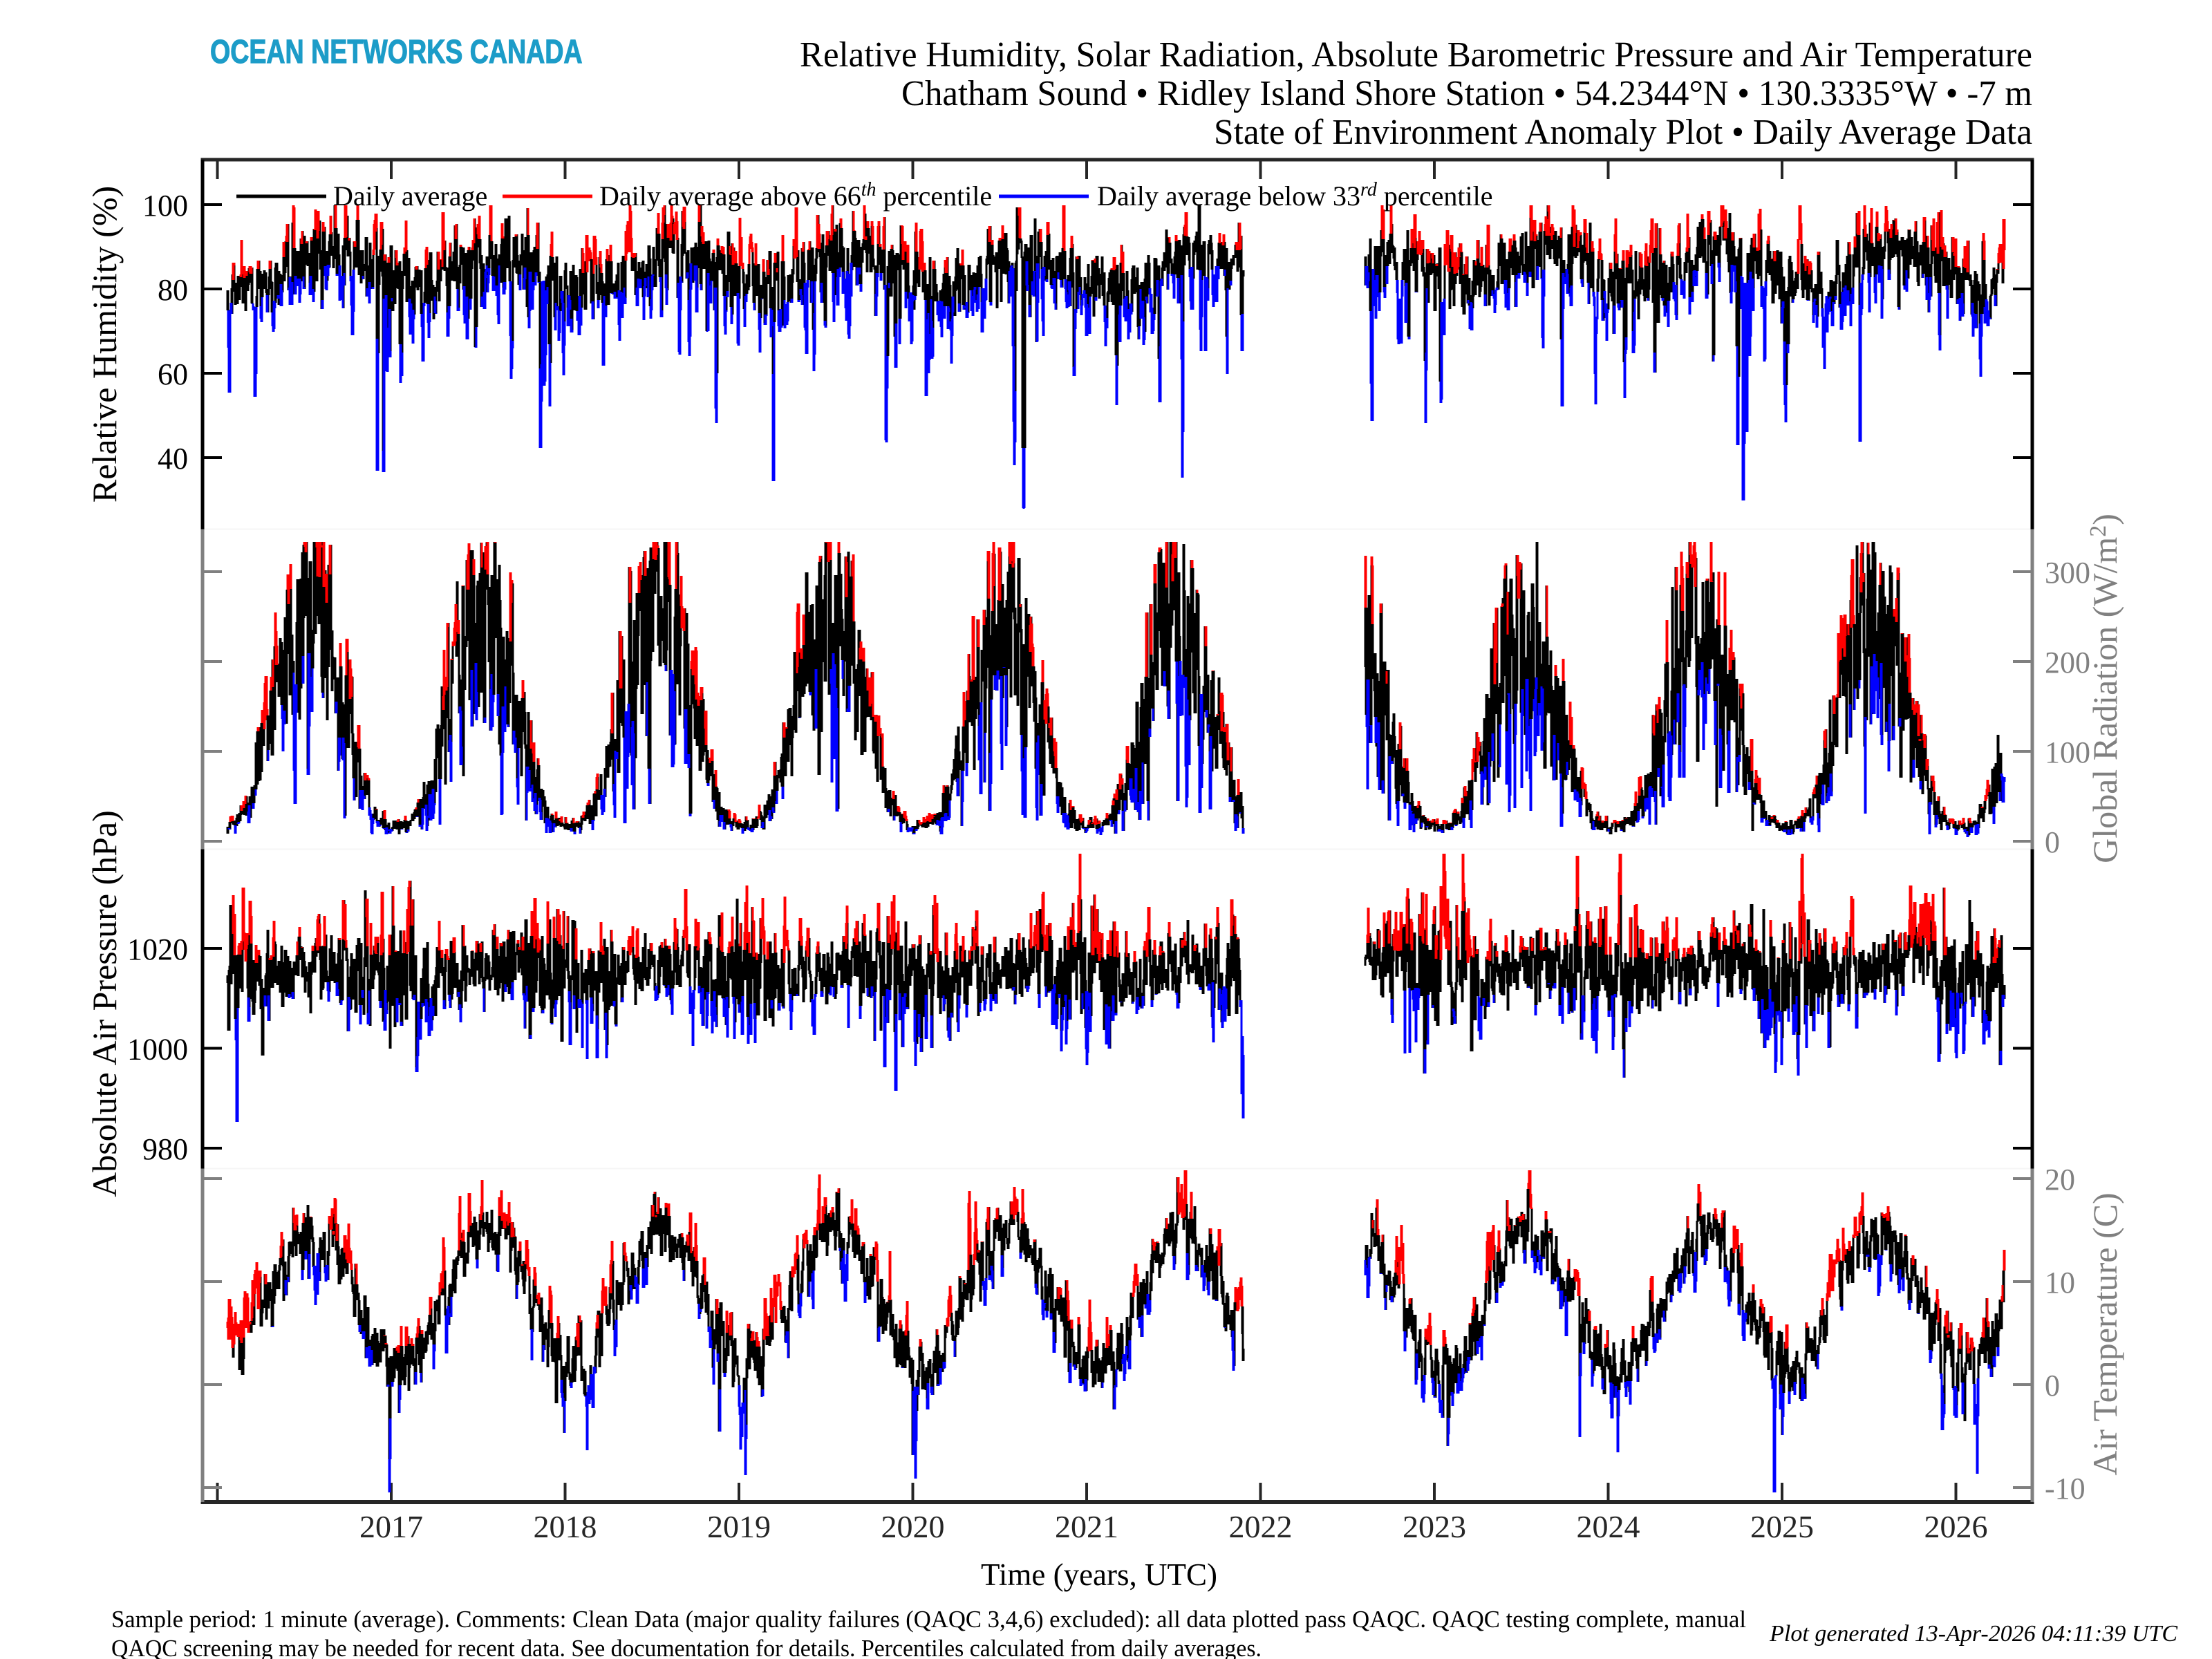 The width and height of the screenshot is (2212, 1659). What do you see at coordinates (913, 1526) in the screenshot?
I see `svg-text: 2020` at bounding box center [913, 1526].